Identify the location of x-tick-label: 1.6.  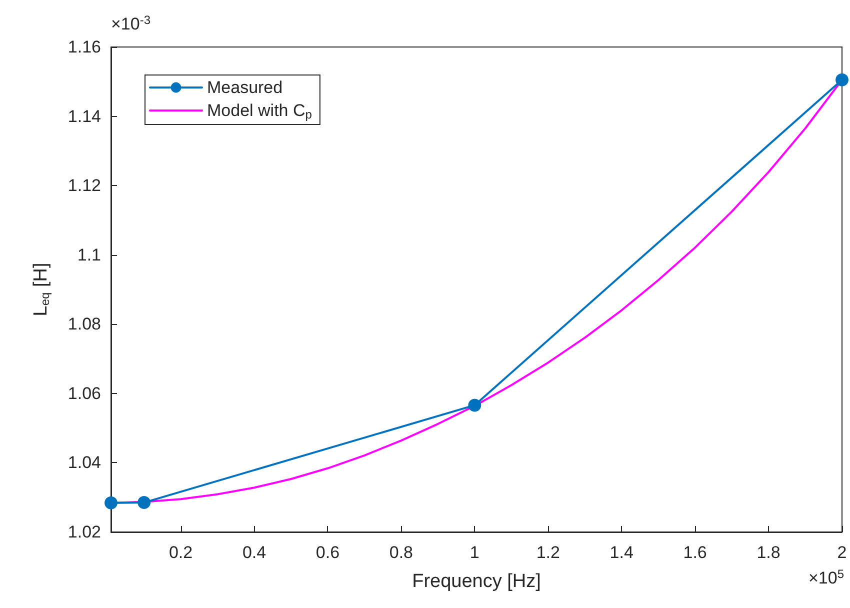
(695, 552).